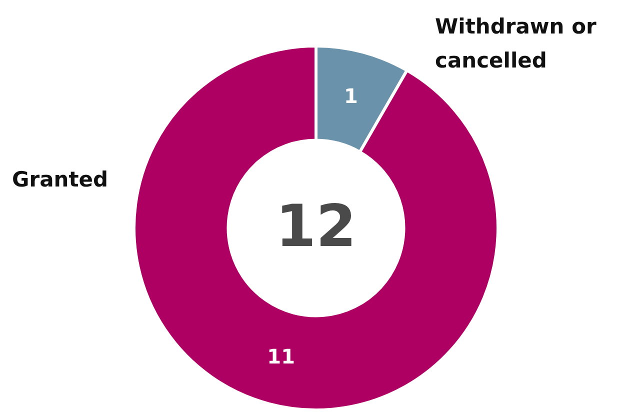 The height and width of the screenshot is (412, 624). I want to click on slice-label: Granted, so click(60, 179).